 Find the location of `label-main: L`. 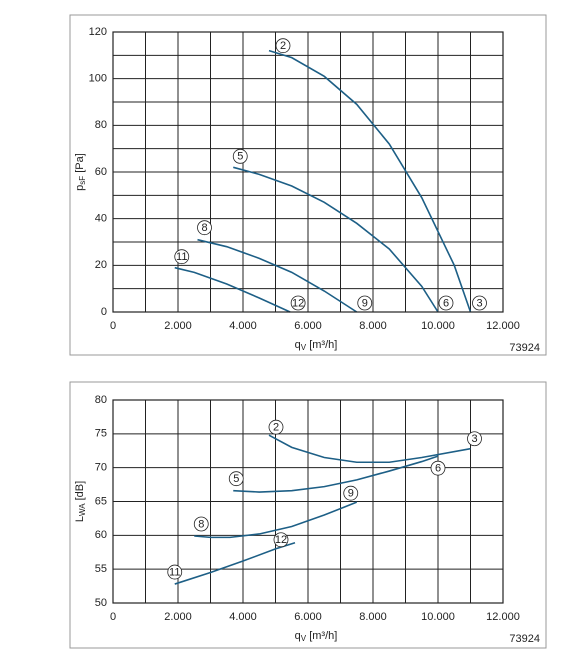

label-main: L is located at coordinates (80, 519).